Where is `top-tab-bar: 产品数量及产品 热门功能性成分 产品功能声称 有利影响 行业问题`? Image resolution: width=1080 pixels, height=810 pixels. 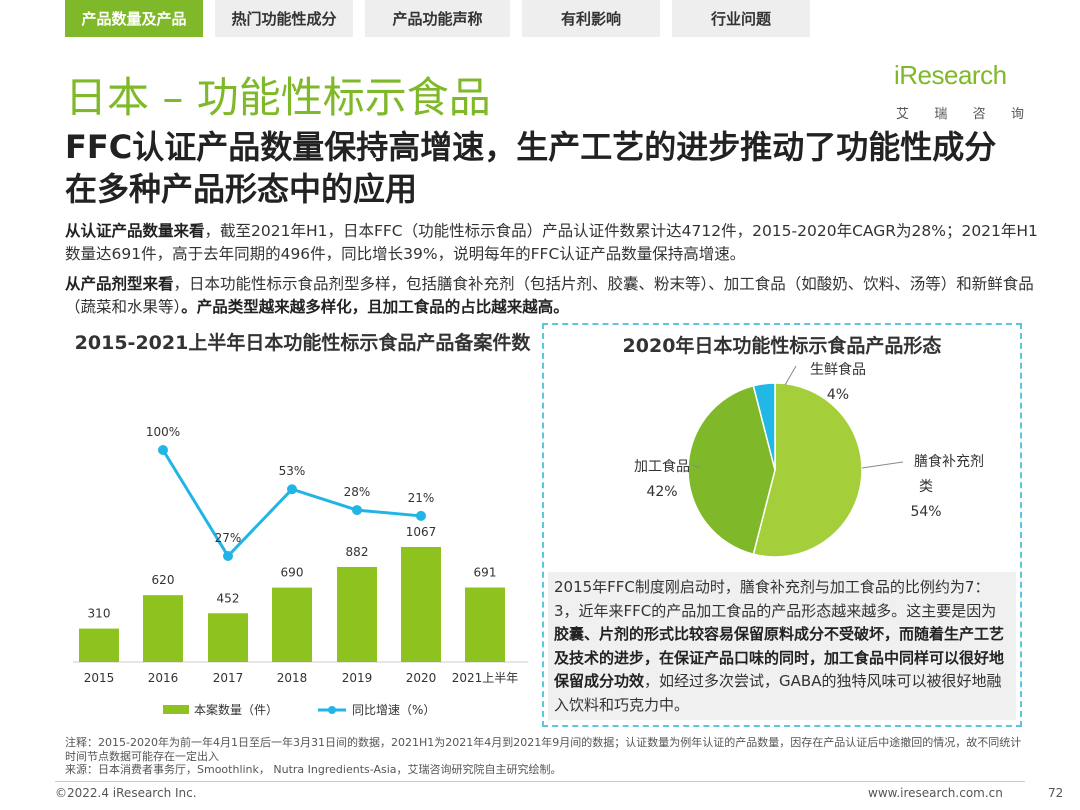 top-tab-bar: 产品数量及产品 热门功能性成分 产品功能声称 有利影响 行业问题 is located at coordinates (437, 18).